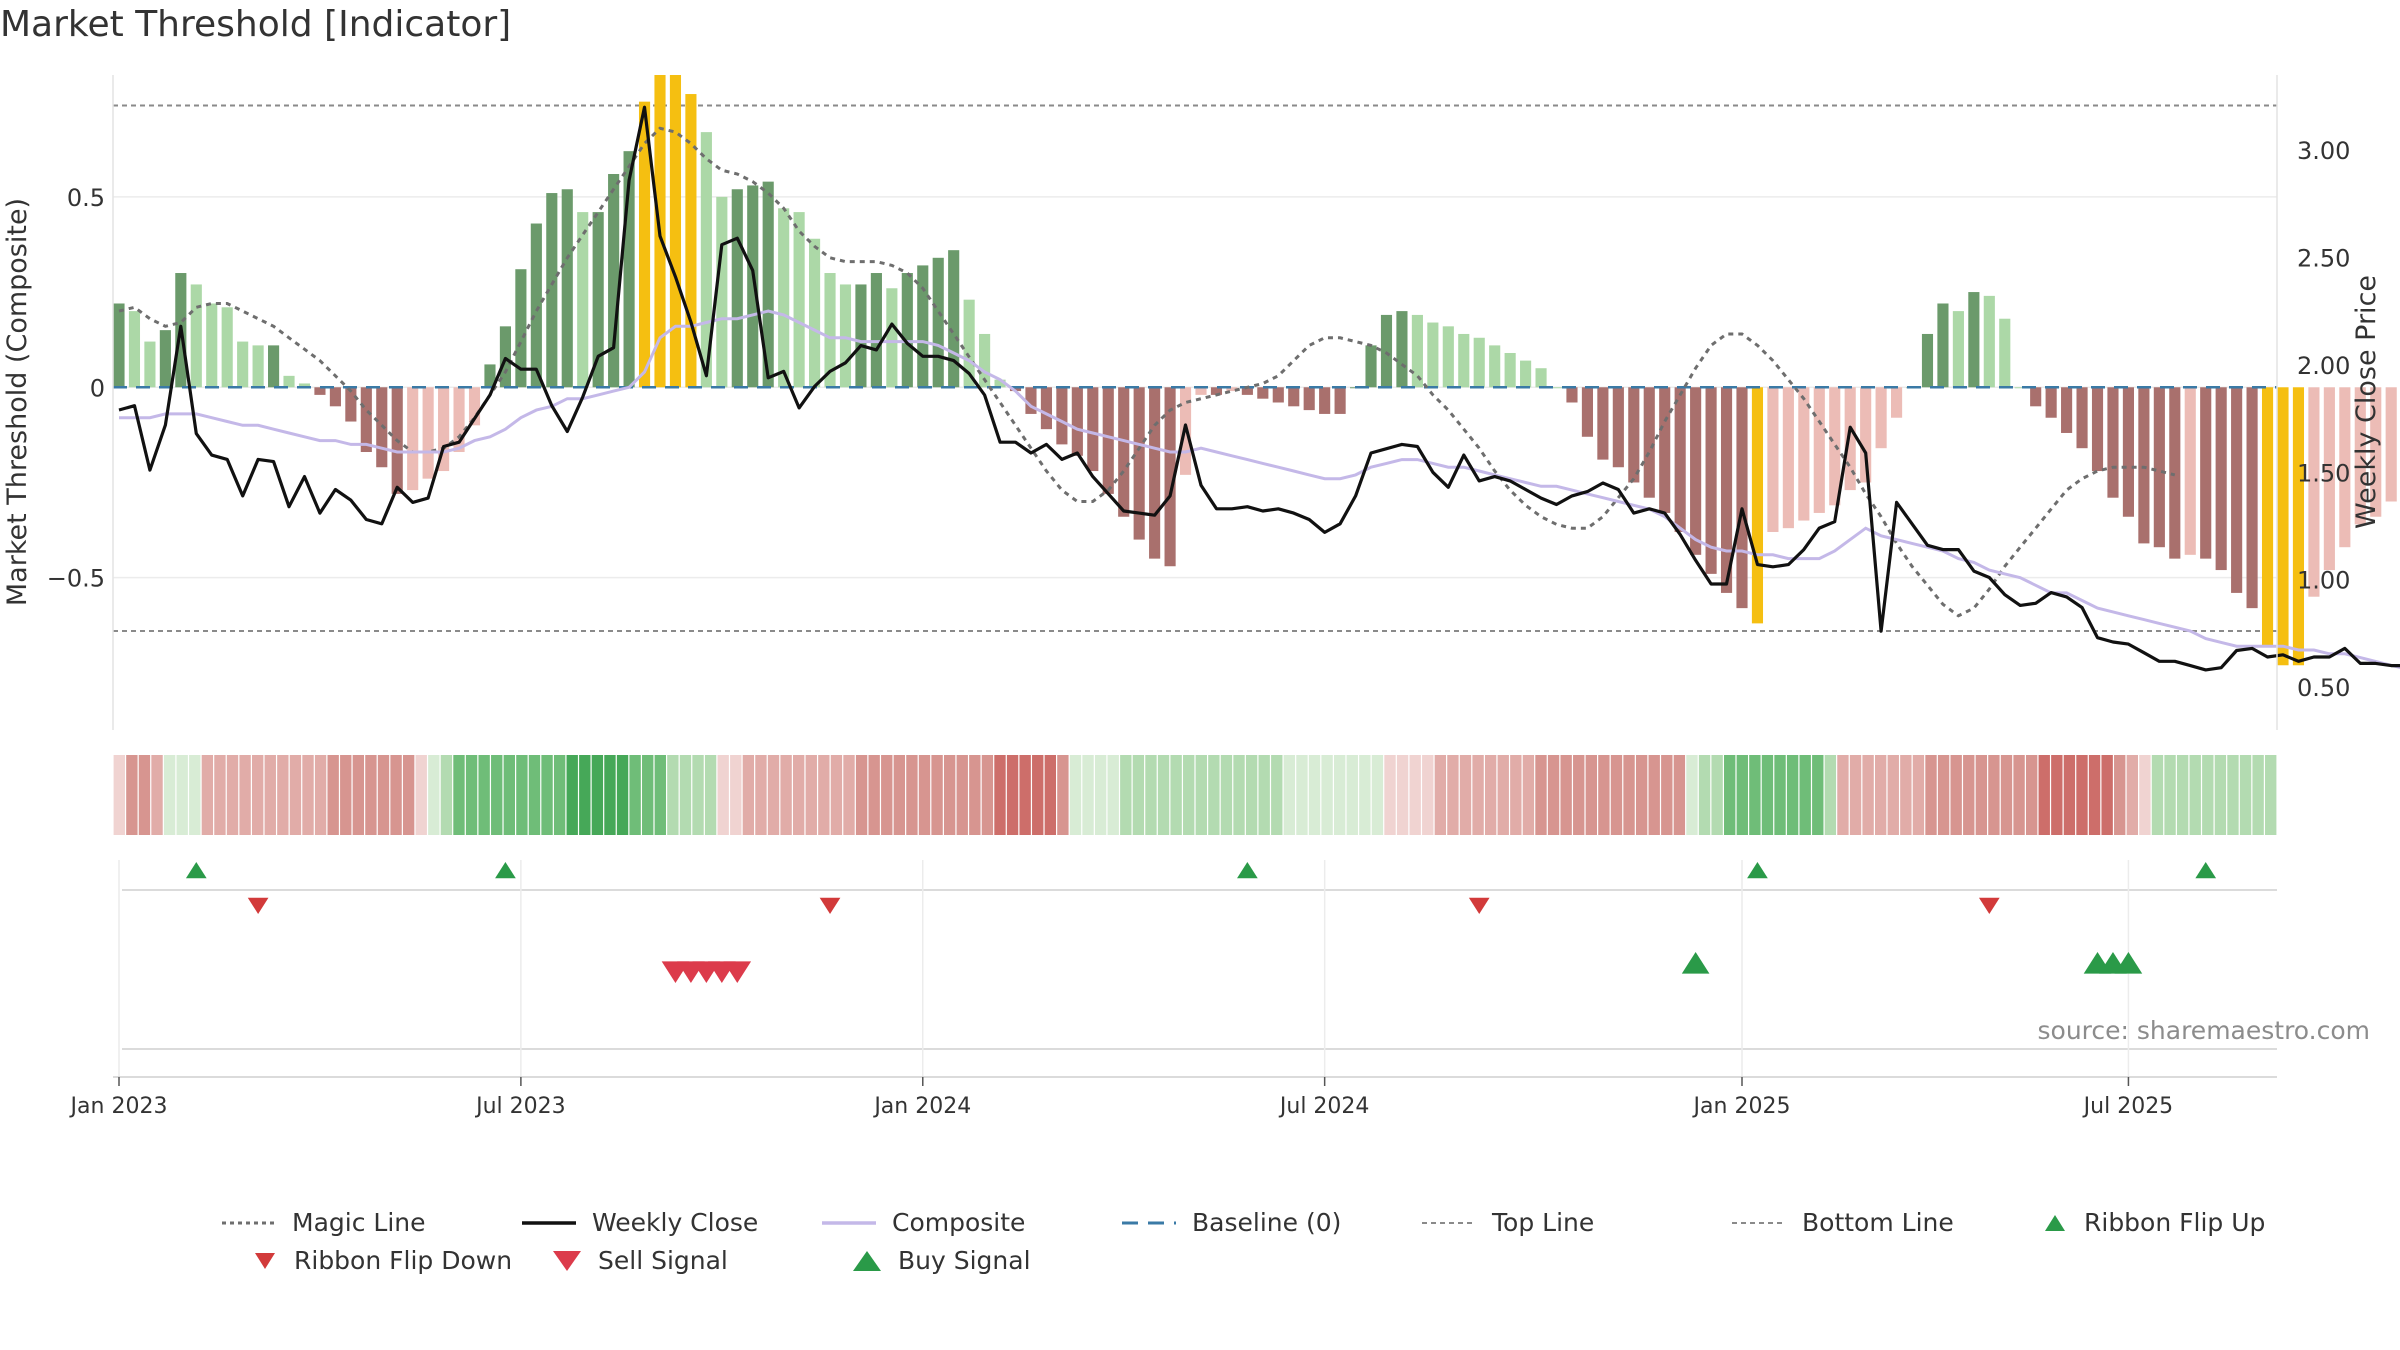 This screenshot has width=2400, height=1350. Describe the element at coordinates (381, 1260) in the screenshot. I see `legend-item: Ribbon Flip Down` at that location.